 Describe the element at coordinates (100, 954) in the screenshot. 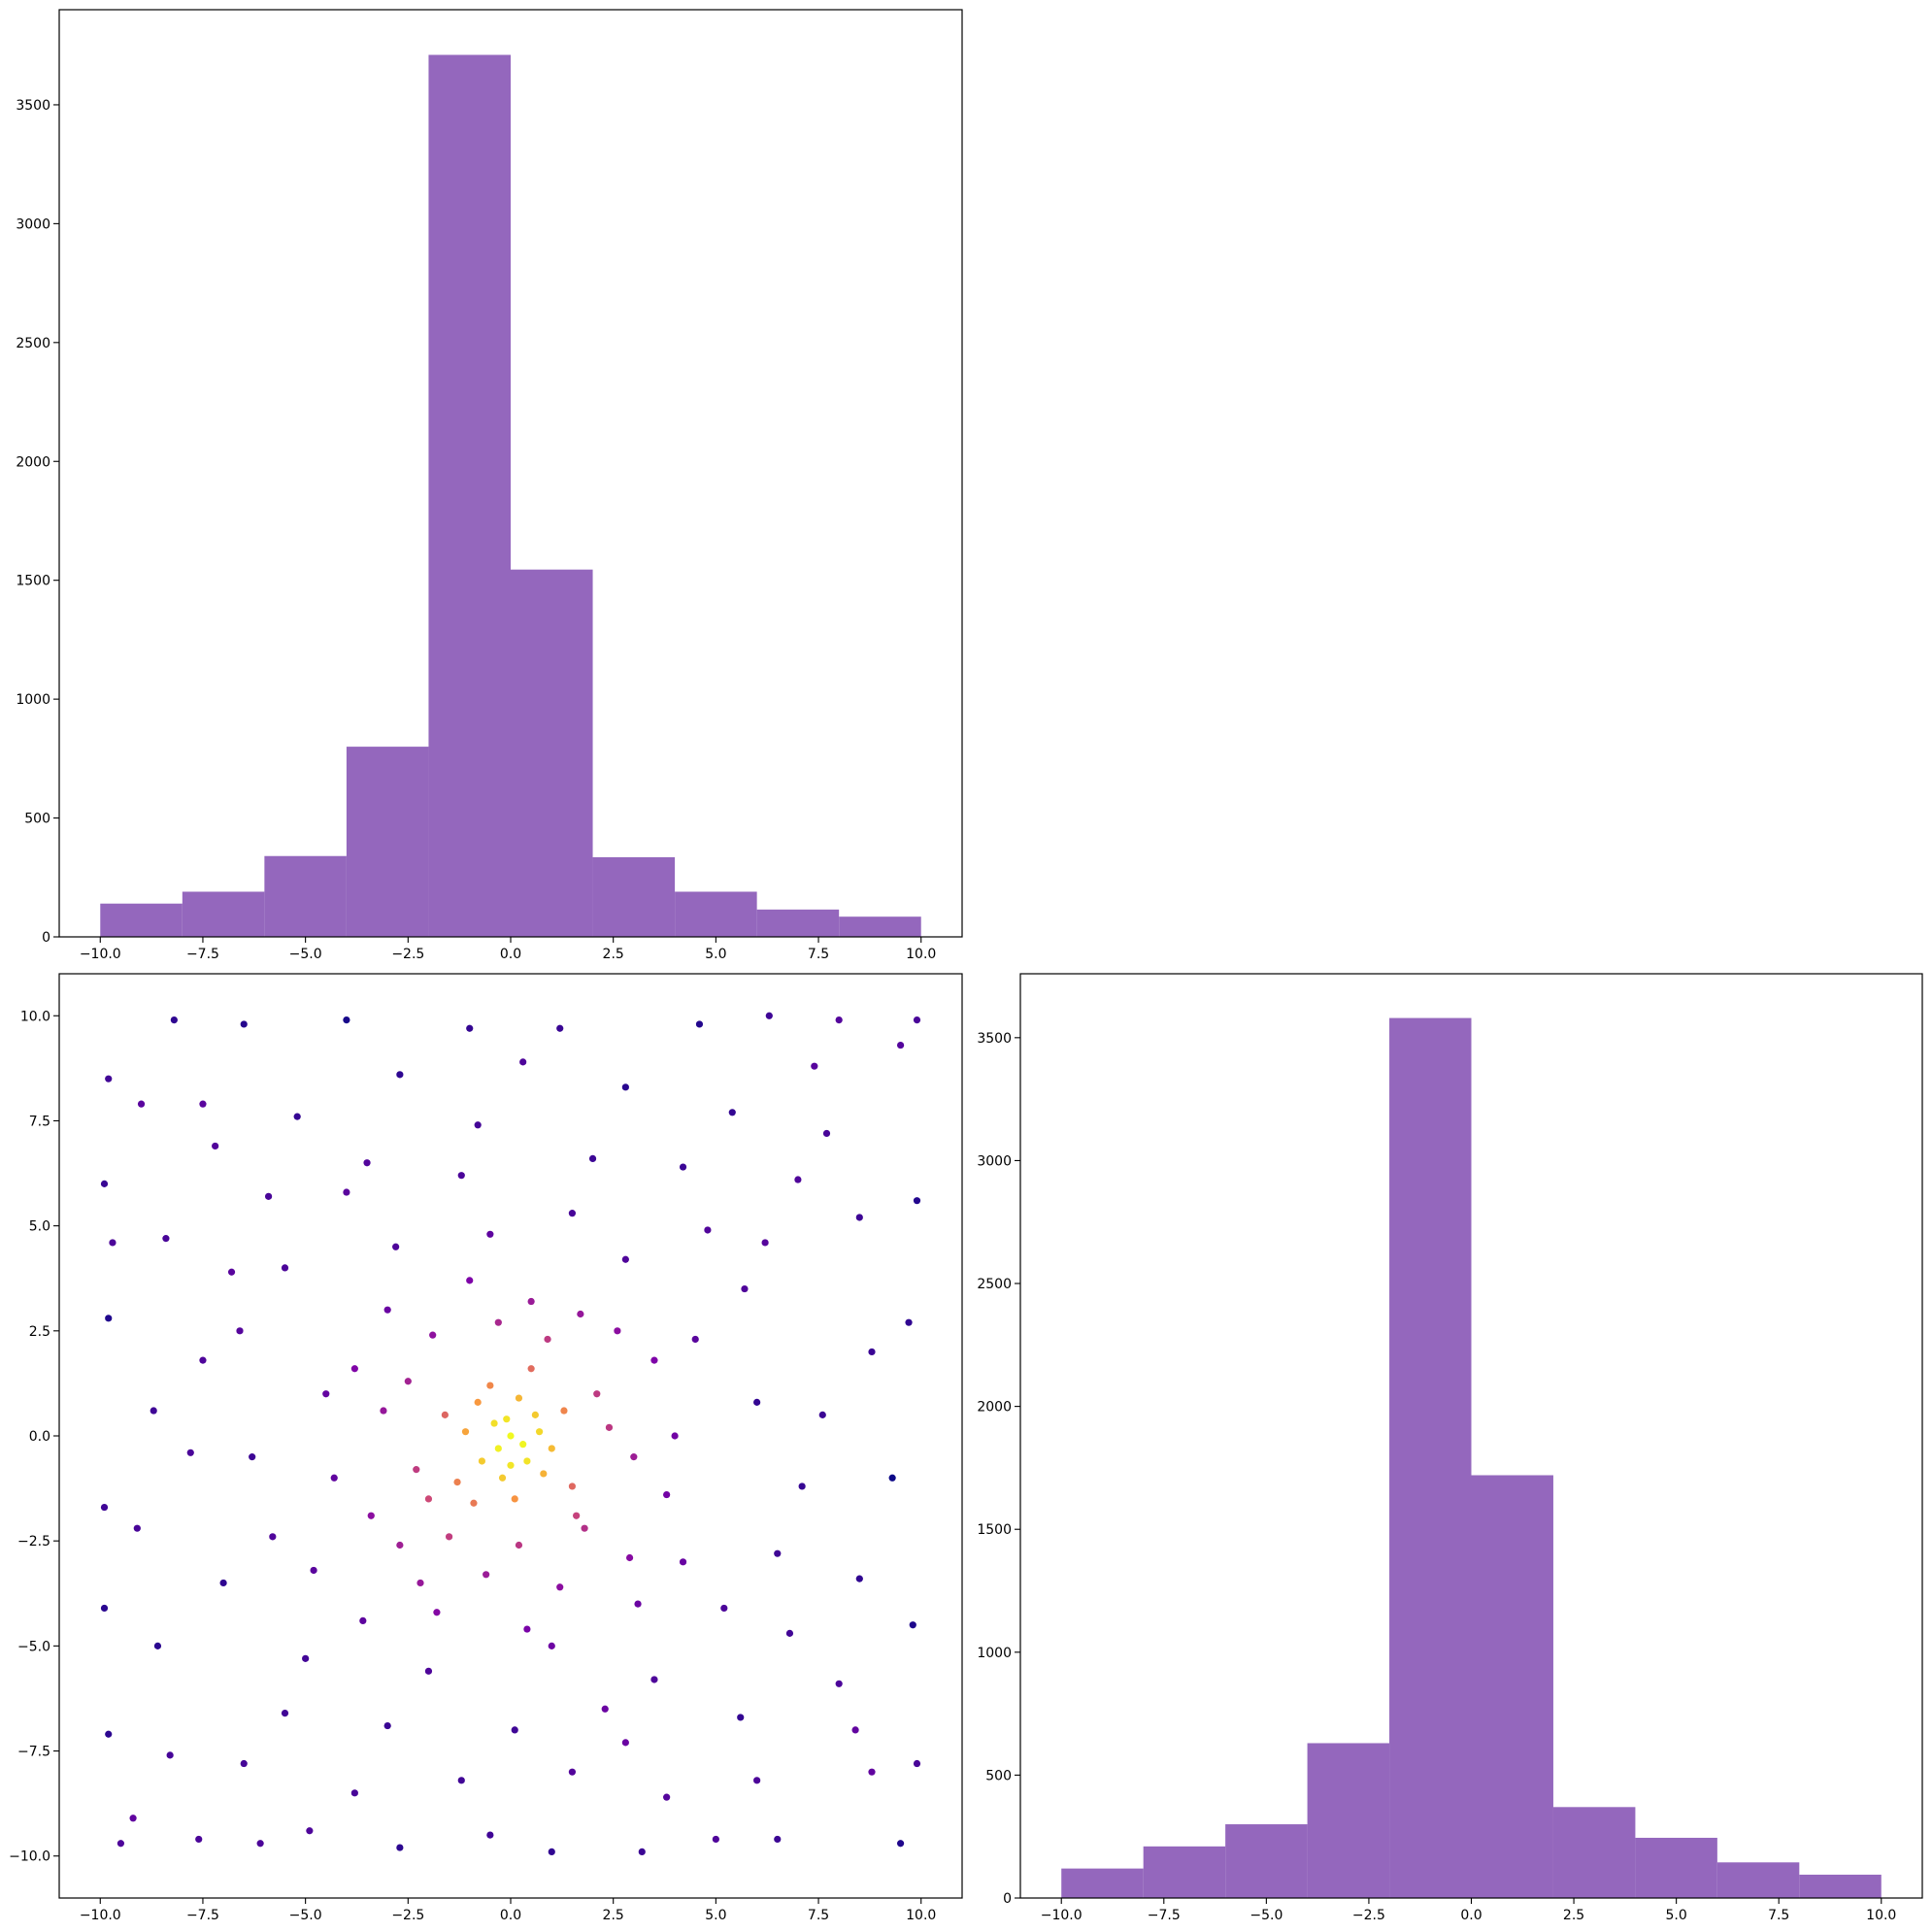

I see `x-tick-label: −10.0` at that location.